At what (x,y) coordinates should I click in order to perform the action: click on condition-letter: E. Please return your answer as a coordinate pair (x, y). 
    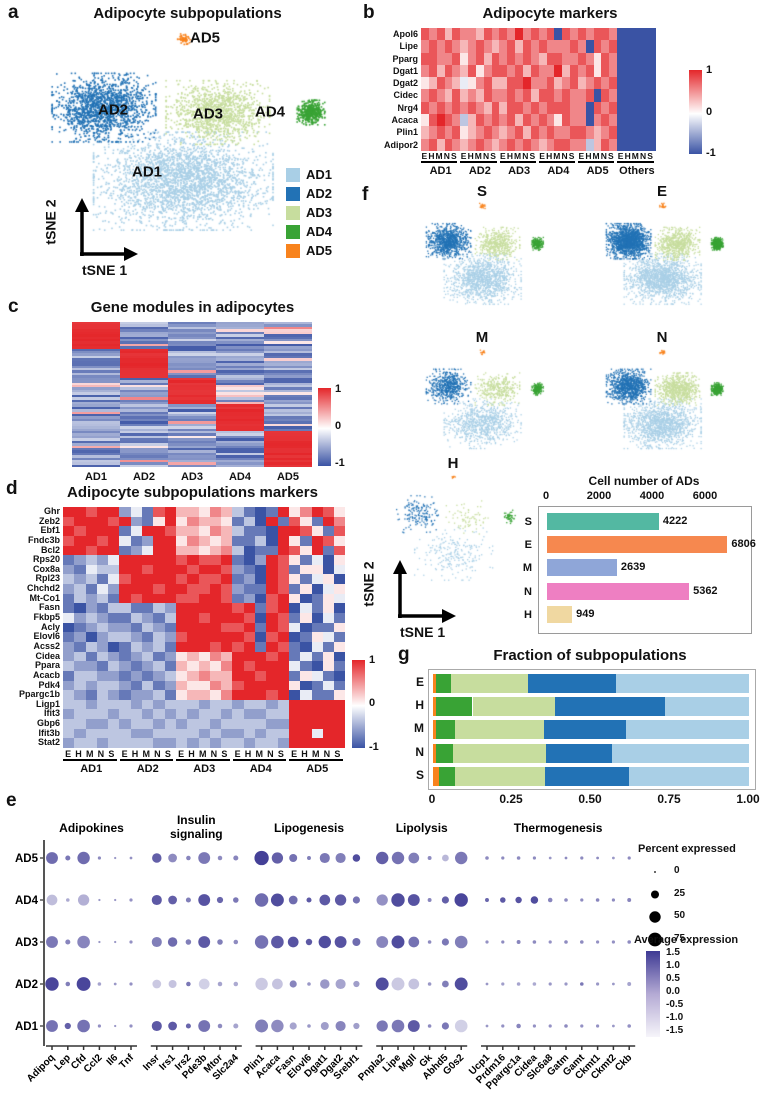
    Looking at the image, I should click on (620, 156).